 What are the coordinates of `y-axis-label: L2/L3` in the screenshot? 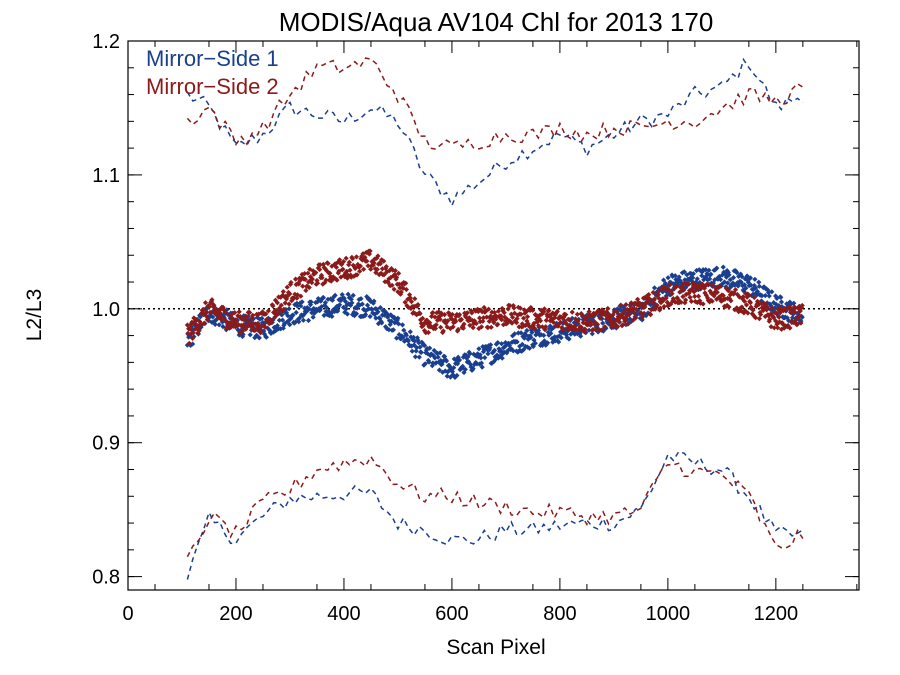 It's located at (34, 315).